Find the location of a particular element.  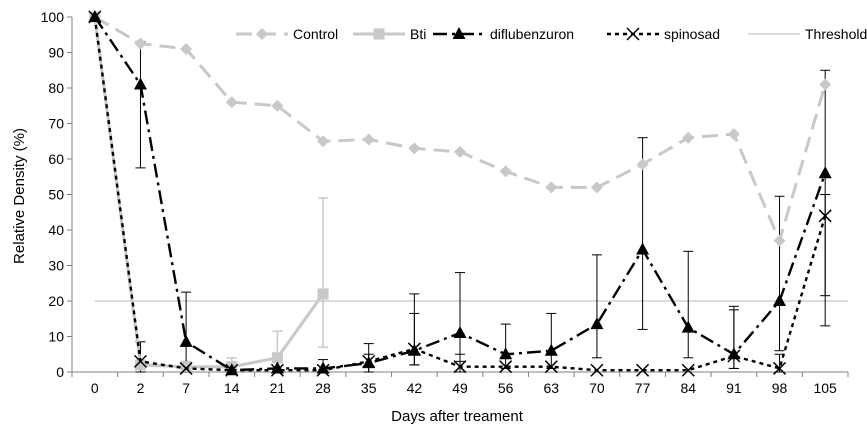

x-tick-label: 70 is located at coordinates (597, 388).